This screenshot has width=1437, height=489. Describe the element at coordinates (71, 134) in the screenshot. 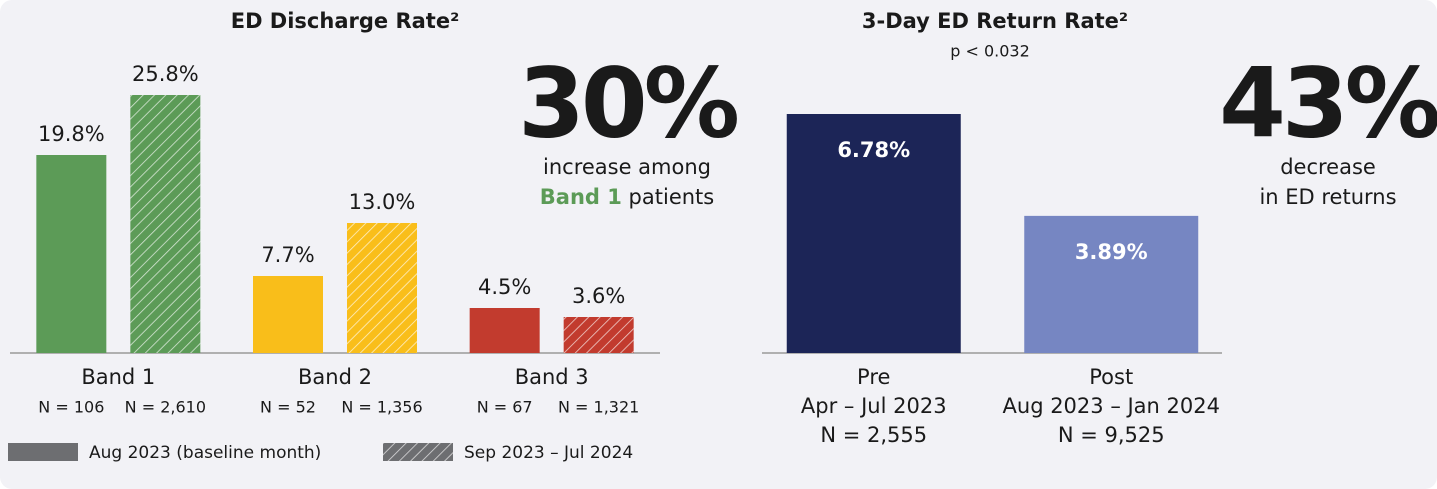

I see `value-label: 19.8%` at that location.